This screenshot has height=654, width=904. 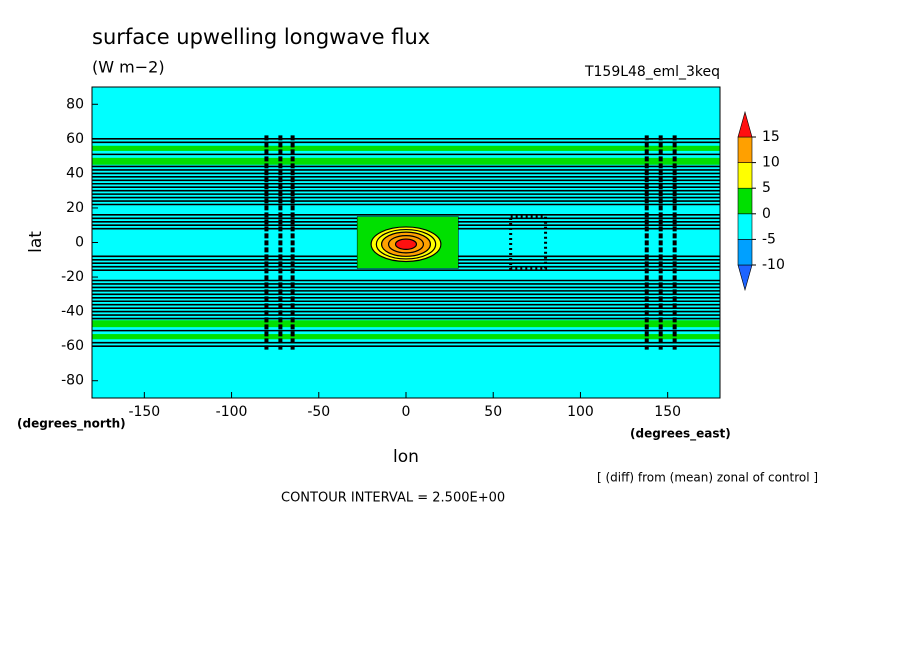 I want to click on y-tick-label: -40, so click(x=72, y=312).